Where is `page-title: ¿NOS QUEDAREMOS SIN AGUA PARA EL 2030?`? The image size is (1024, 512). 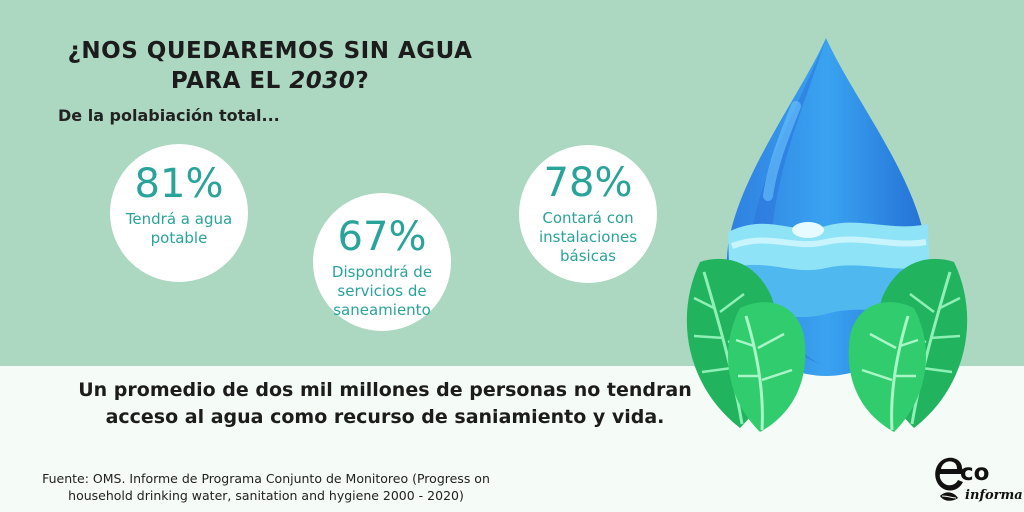 page-title: ¿NOS QUEDAREMOS SIN AGUA PARA EL 2030? is located at coordinates (270, 66).